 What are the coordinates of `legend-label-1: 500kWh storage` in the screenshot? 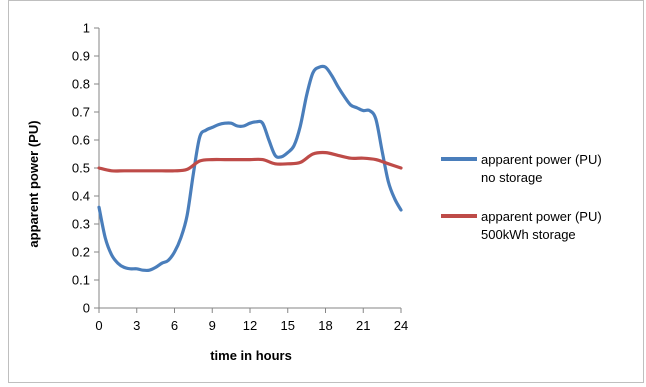 It's located at (528, 234).